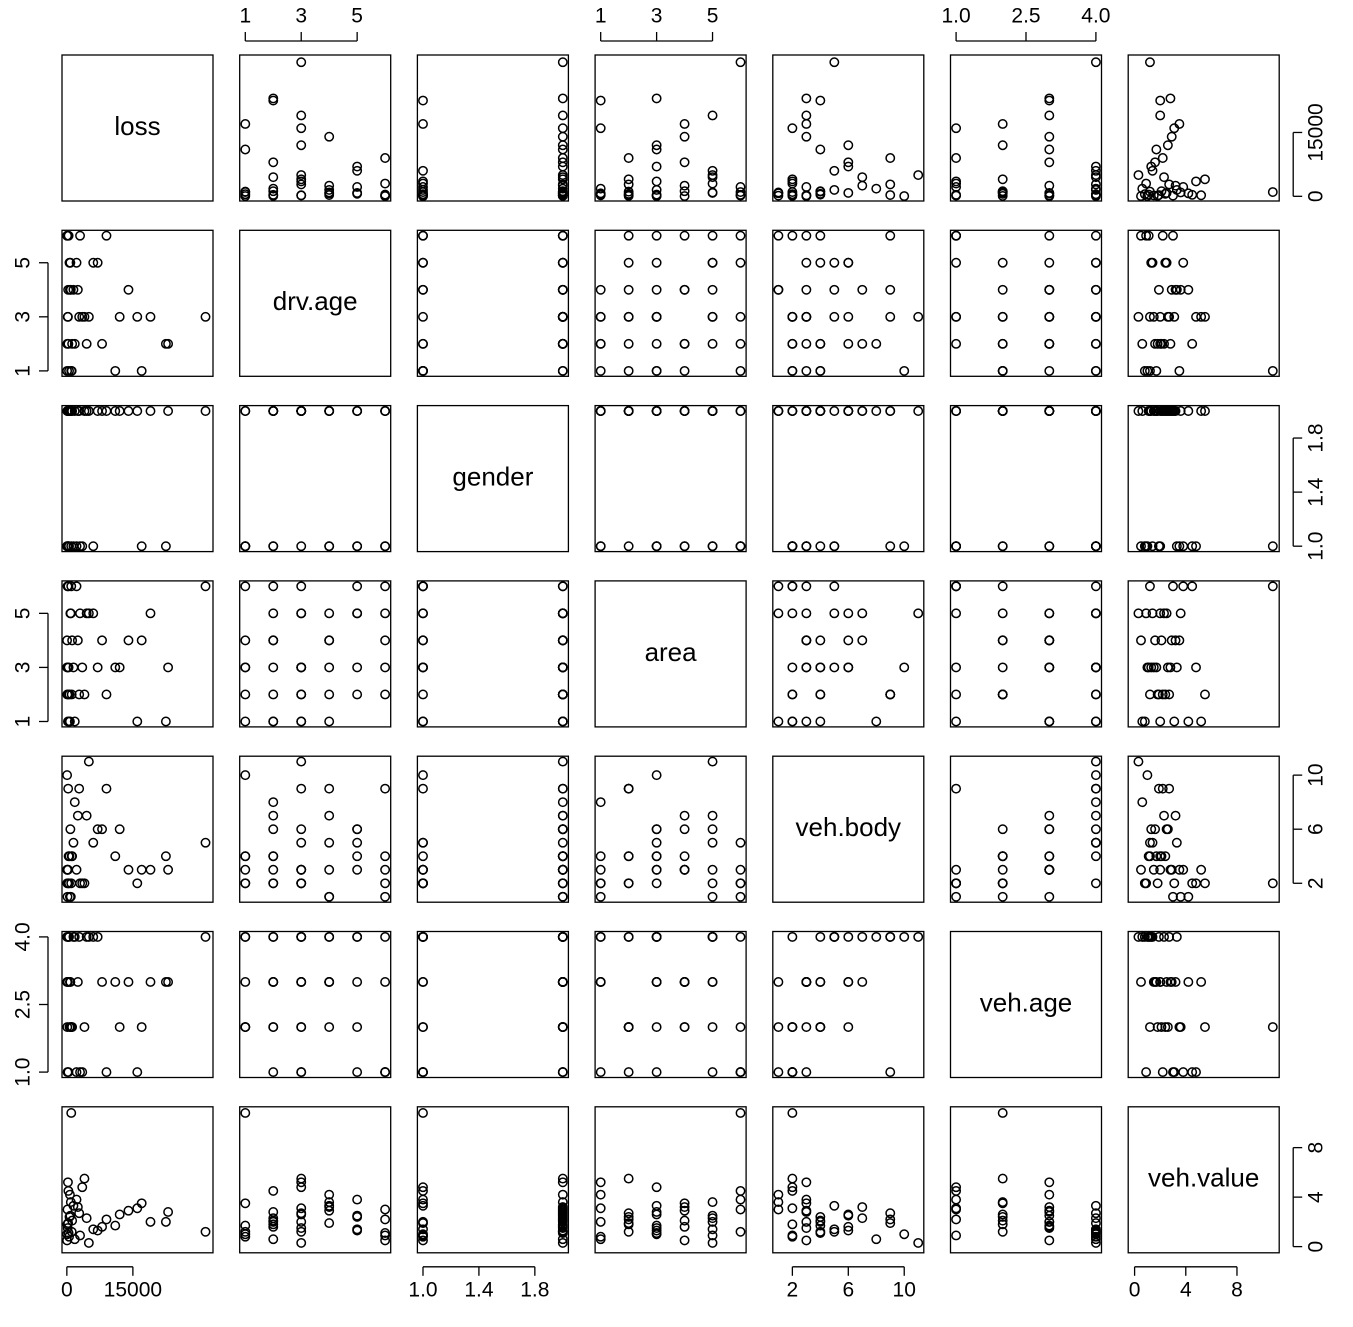  I want to click on tick-label: 5, so click(357, 16).